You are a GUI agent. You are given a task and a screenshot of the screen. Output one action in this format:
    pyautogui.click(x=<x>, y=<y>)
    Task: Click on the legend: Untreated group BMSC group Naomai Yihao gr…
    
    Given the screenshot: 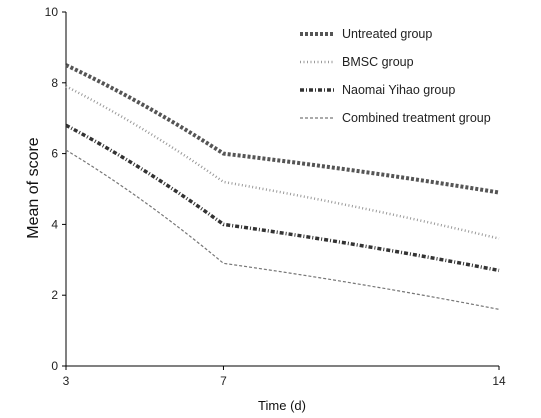 What is the action you would take?
    pyautogui.click(x=395, y=76)
    